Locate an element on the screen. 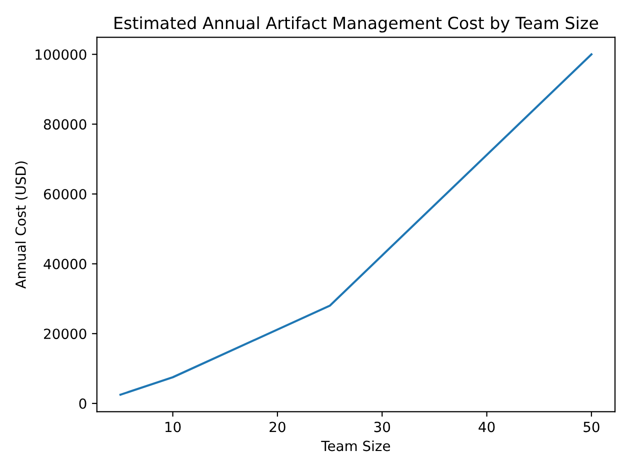 This screenshot has width=630, height=470. chart-title: Estimated Annual Artifact Management Cost by Team Size is located at coordinates (356, 24).